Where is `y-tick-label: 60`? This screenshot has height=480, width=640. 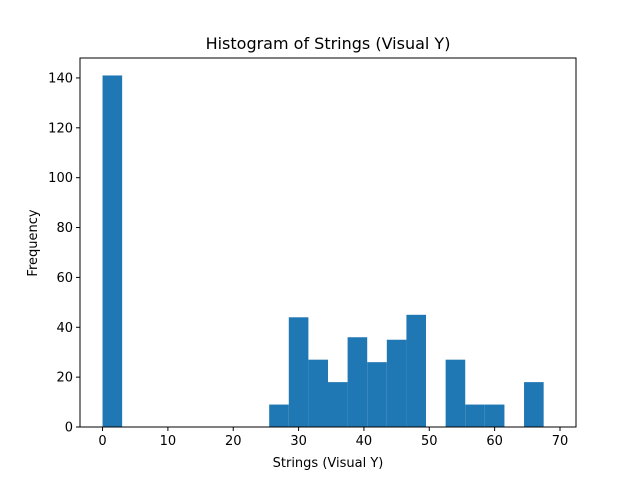
y-tick-label: 60 is located at coordinates (64, 278).